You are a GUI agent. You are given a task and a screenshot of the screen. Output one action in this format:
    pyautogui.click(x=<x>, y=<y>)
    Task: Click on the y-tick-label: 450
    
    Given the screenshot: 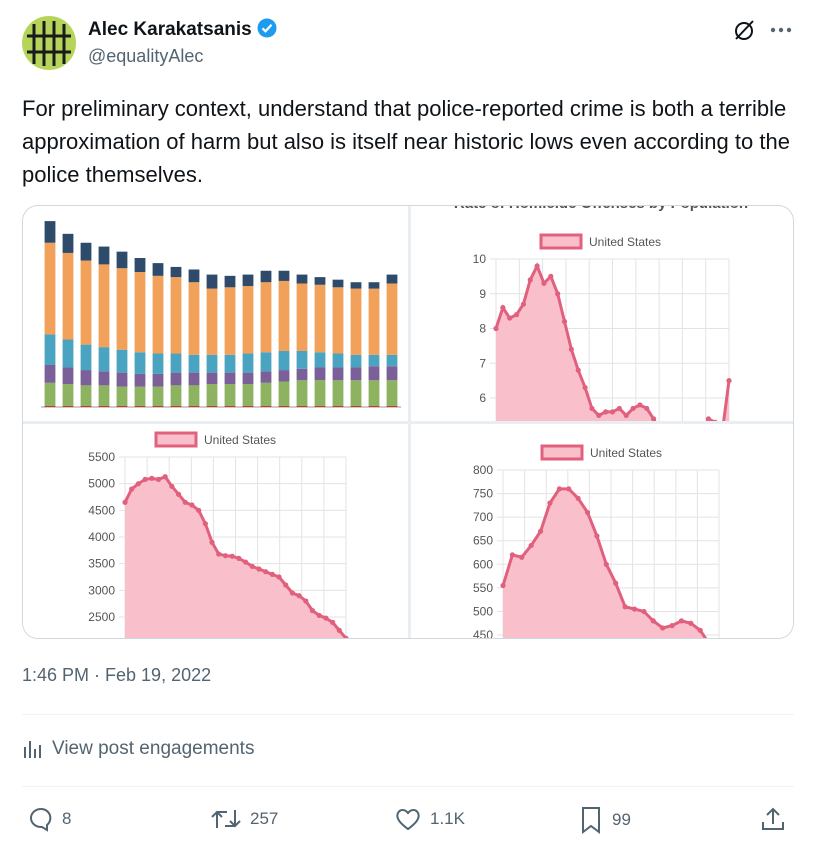 What is the action you would take?
    pyautogui.click(x=483, y=633)
    